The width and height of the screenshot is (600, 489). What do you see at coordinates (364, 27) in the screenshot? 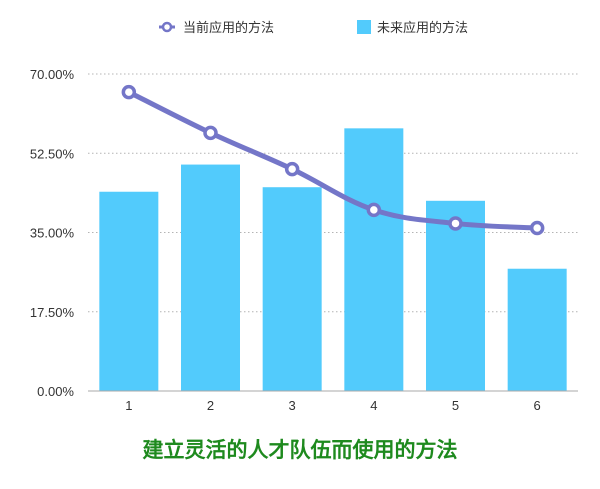
I see `legend-bar-swatch` at bounding box center [364, 27].